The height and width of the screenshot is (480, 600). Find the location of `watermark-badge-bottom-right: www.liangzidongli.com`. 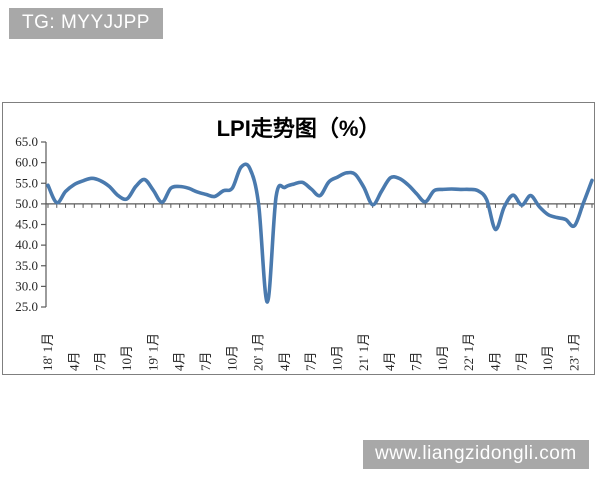

watermark-badge-bottom-right: www.liangzidongli.com is located at coordinates (476, 454).